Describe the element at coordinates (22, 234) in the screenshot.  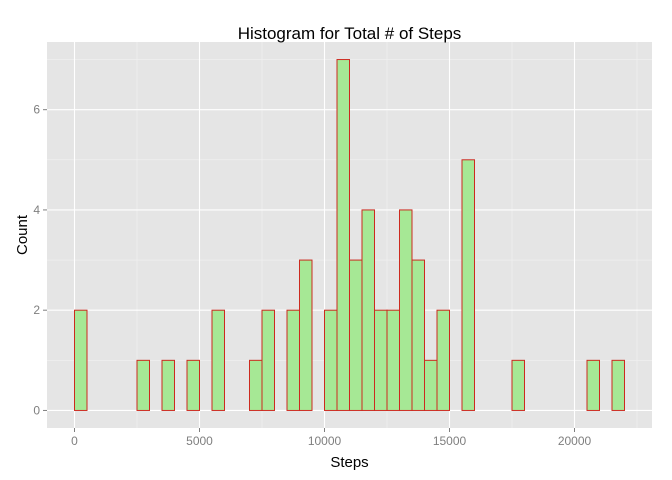
I see `y-axis-title: Count` at that location.